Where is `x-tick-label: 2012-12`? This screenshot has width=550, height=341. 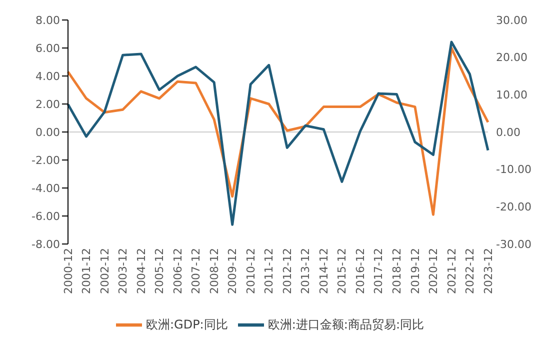 x-tick-label: 2012-12 is located at coordinates (287, 271).